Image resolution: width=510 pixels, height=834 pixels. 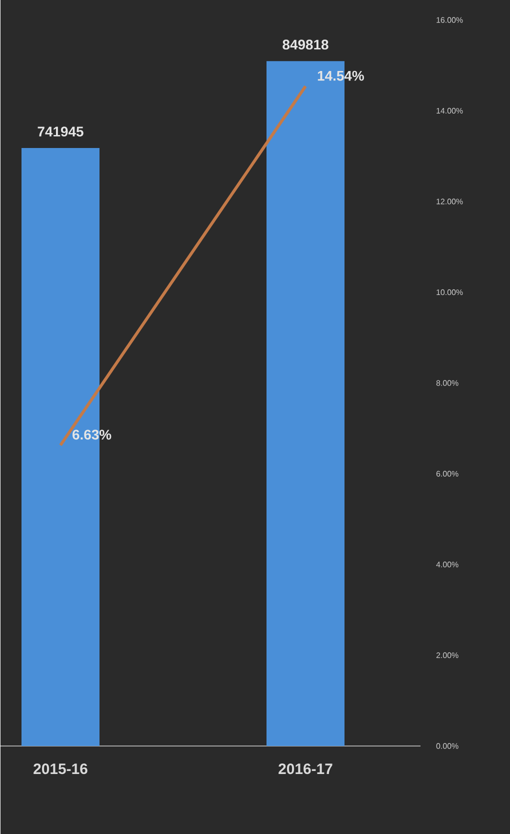 What do you see at coordinates (305, 769) in the screenshot?
I see `x-tick-label: 2016-17` at bounding box center [305, 769].